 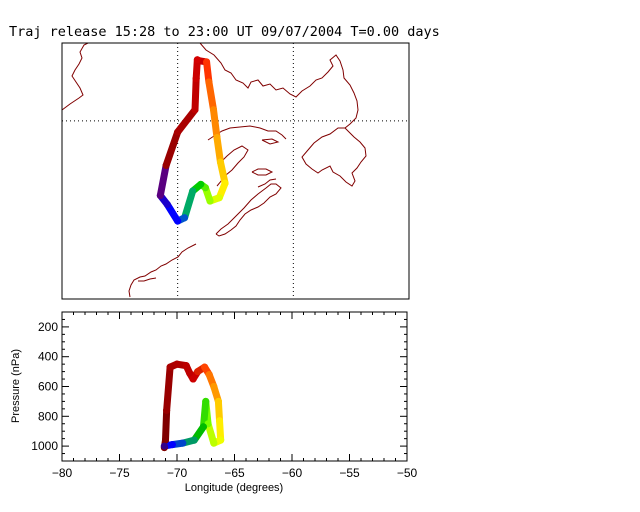 I want to click on coastline-islands, so click(x=265, y=157).